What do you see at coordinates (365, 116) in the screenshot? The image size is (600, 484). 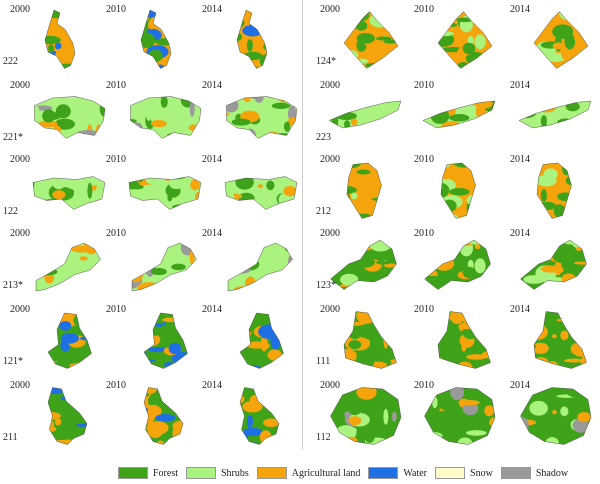 I see `map-223-2000` at bounding box center [365, 116].